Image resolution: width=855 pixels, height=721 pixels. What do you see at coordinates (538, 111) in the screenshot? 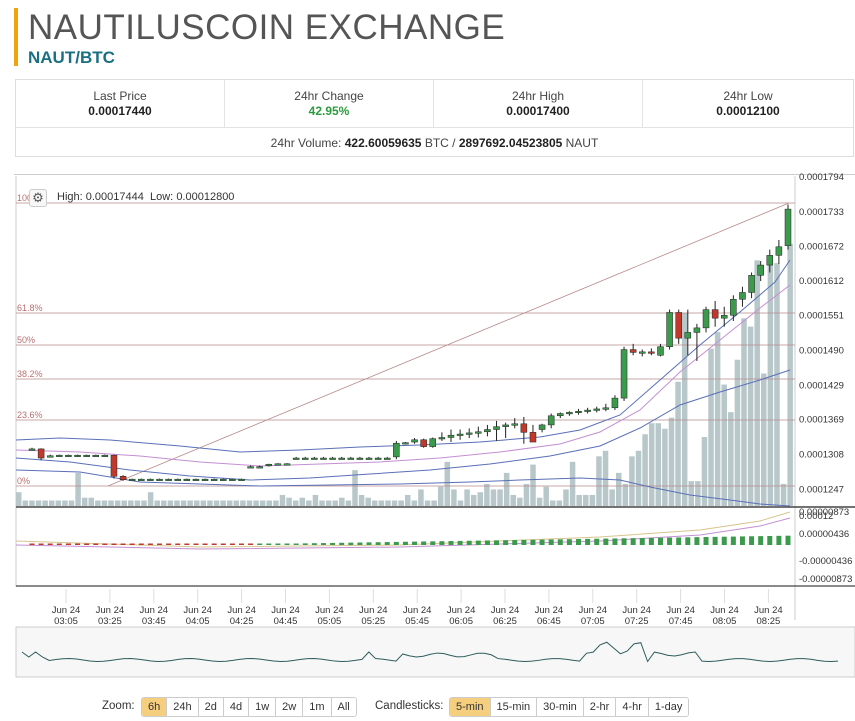
I see `stat-value: 0.00017400` at bounding box center [538, 111].